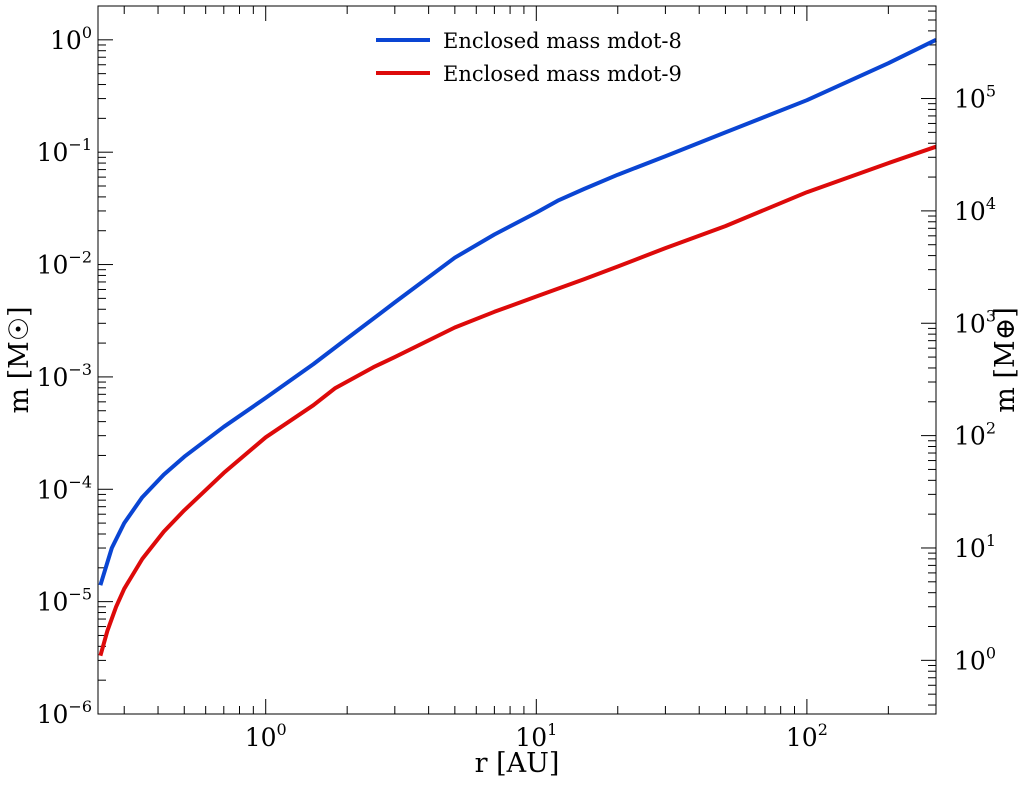 The image size is (1031, 785). What do you see at coordinates (64, 488) in the screenshot?
I see `y-tick-label: 10⁻⁴` at bounding box center [64, 488].